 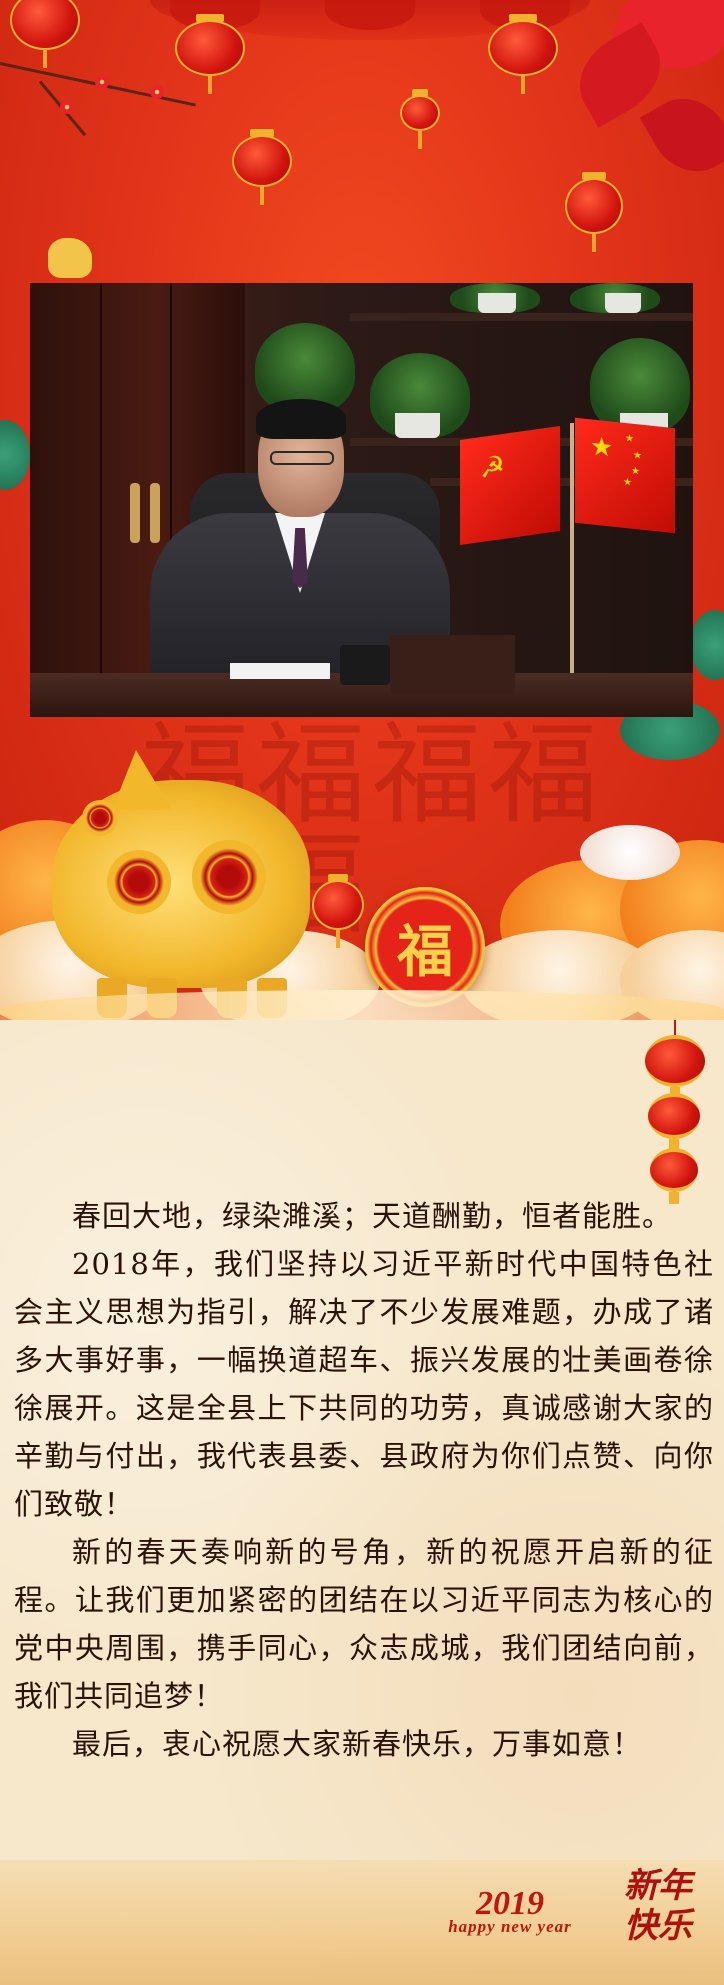 I want to click on tie, so click(x=300, y=558).